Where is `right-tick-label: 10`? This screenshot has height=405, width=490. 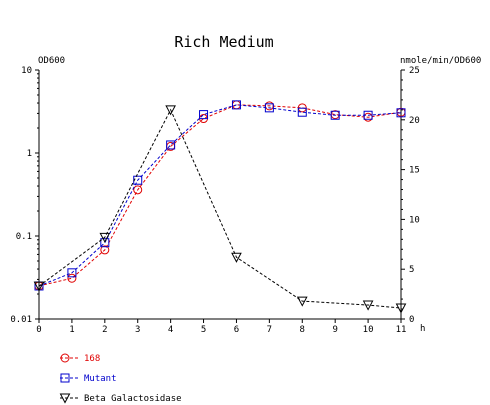 right-tick-label: 10 is located at coordinates (414, 220).